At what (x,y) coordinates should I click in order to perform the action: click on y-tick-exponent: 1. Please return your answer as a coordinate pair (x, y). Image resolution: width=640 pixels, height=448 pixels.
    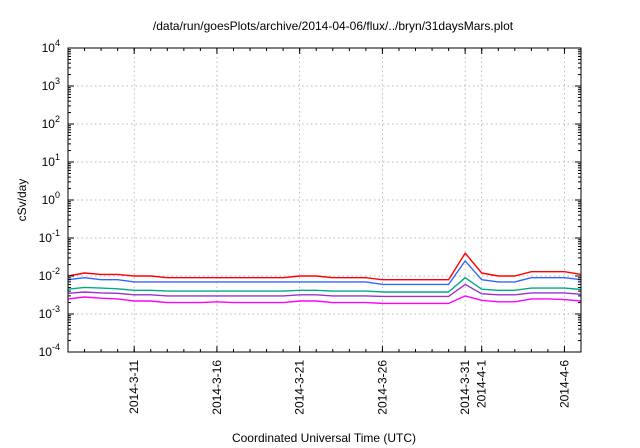
    Looking at the image, I should click on (57, 157).